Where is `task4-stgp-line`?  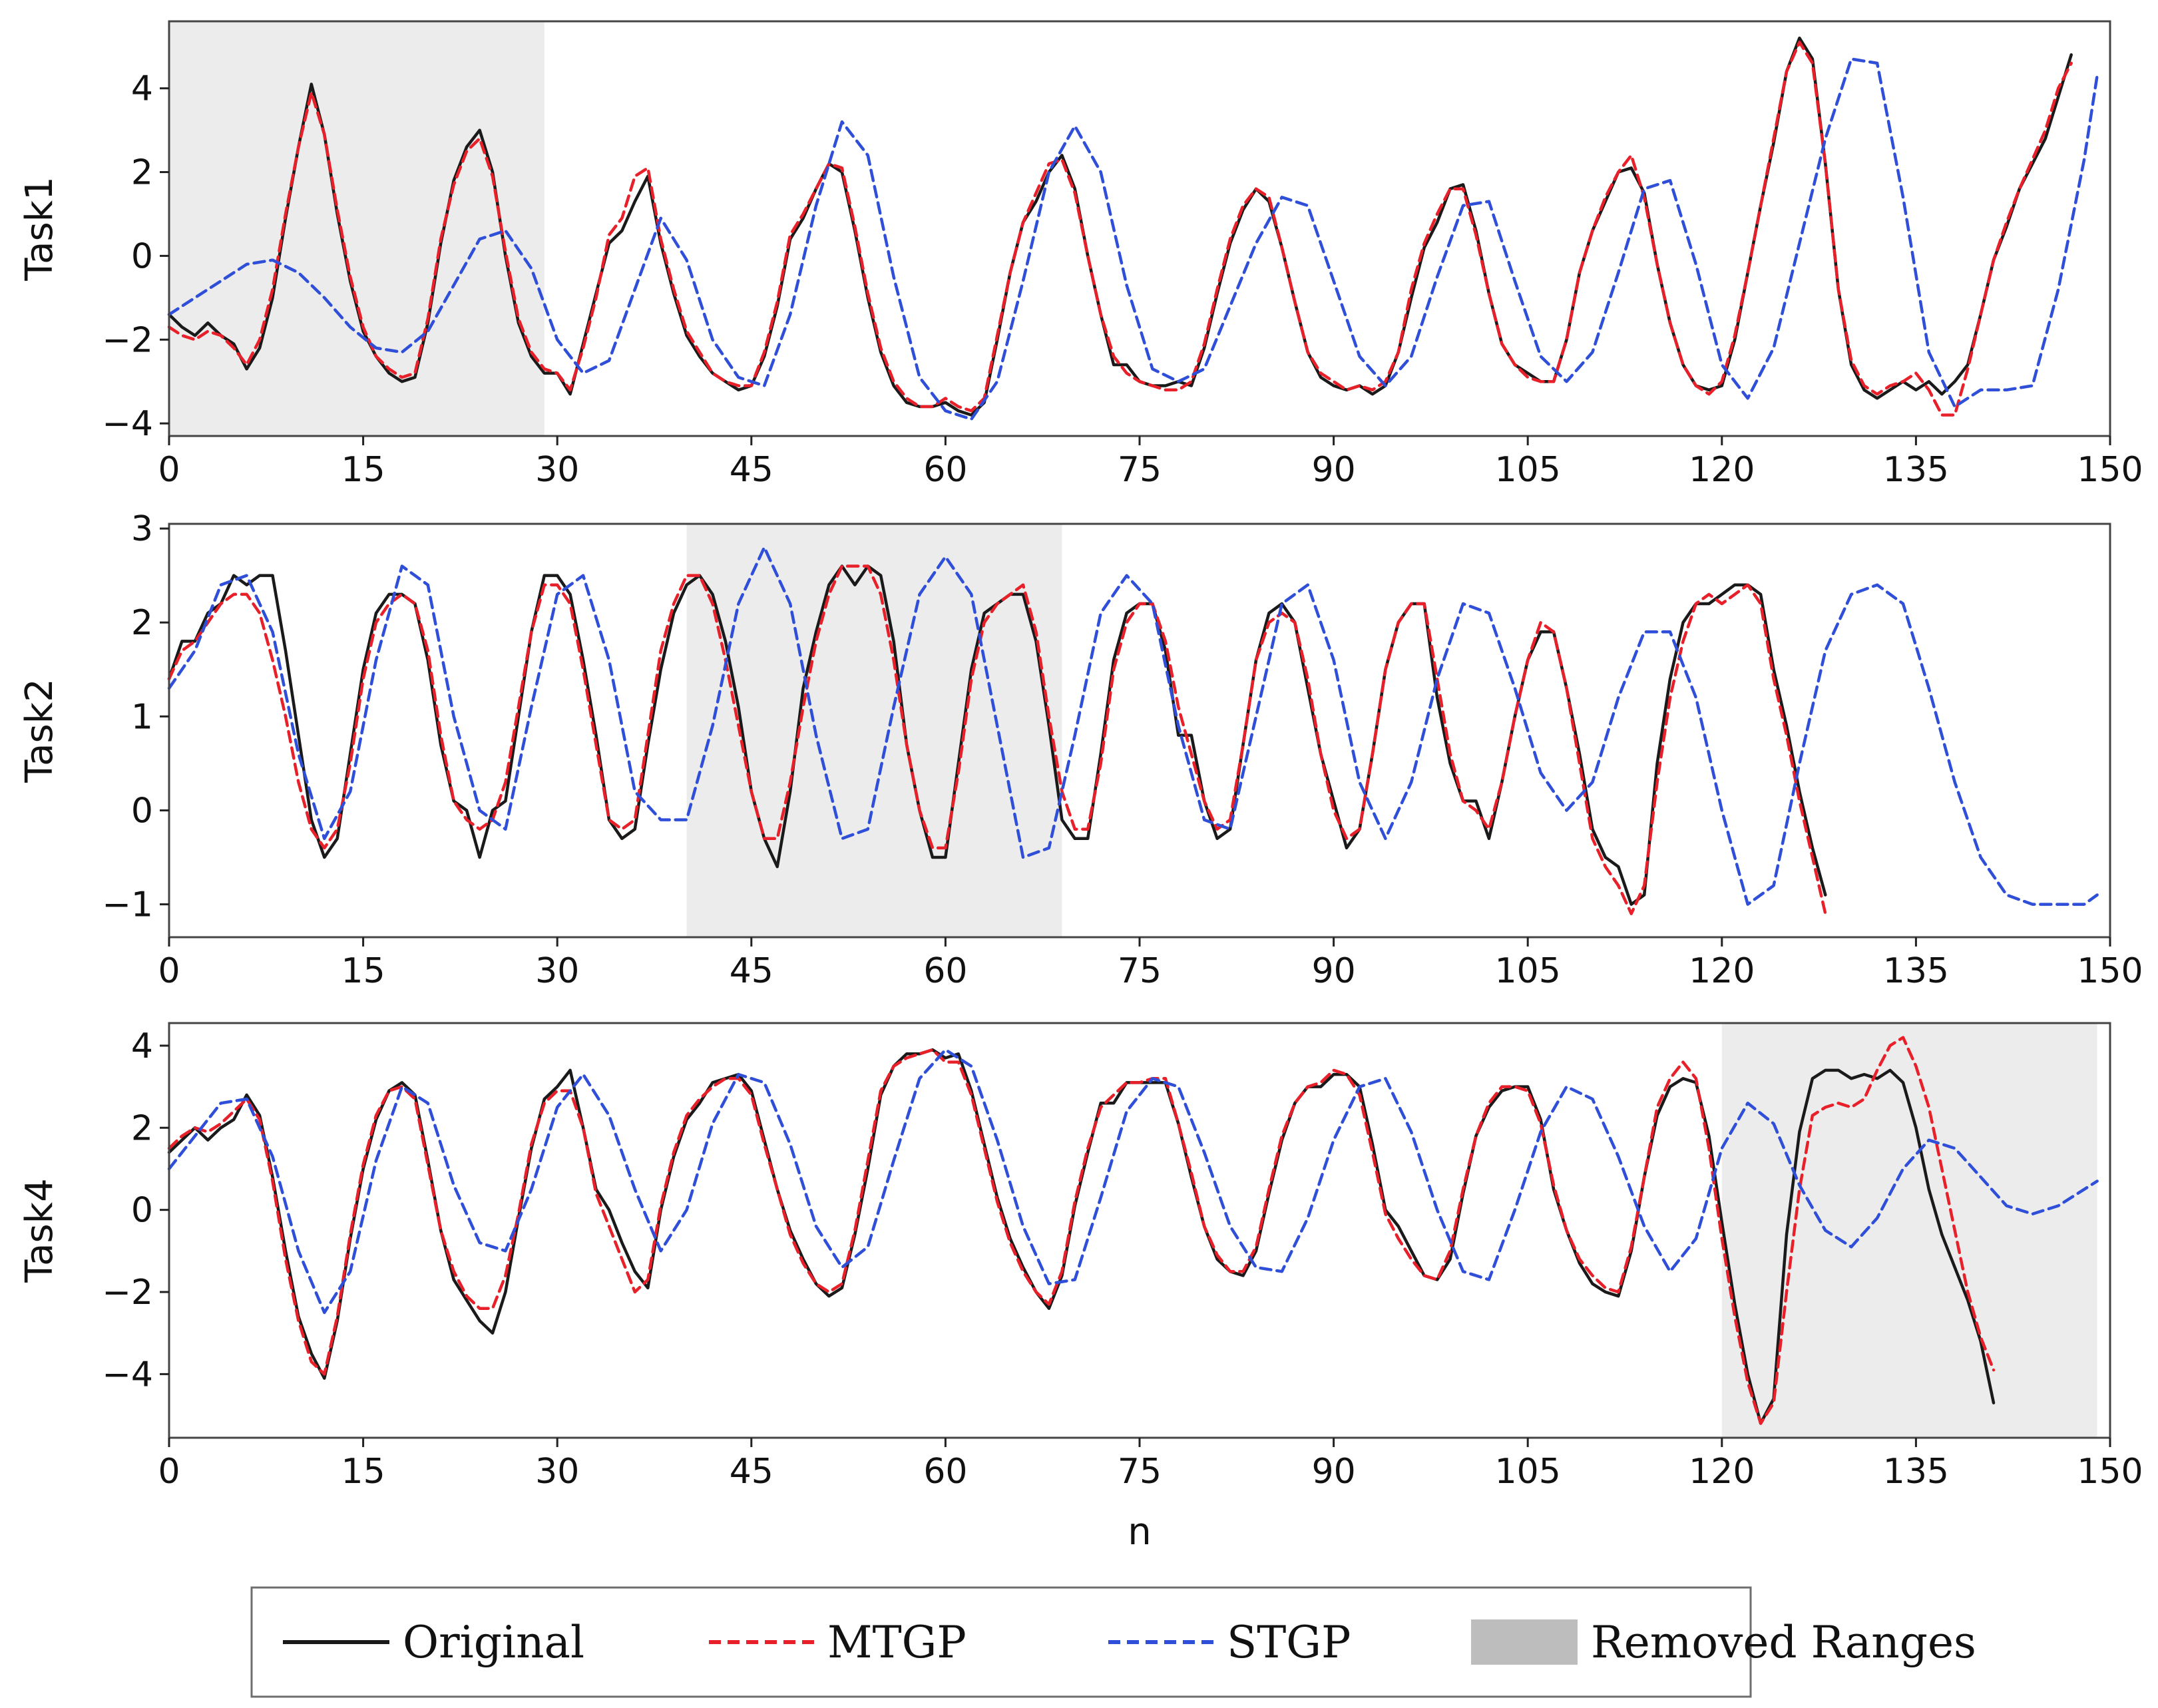
task4-stgp-line is located at coordinates (1133, 1181).